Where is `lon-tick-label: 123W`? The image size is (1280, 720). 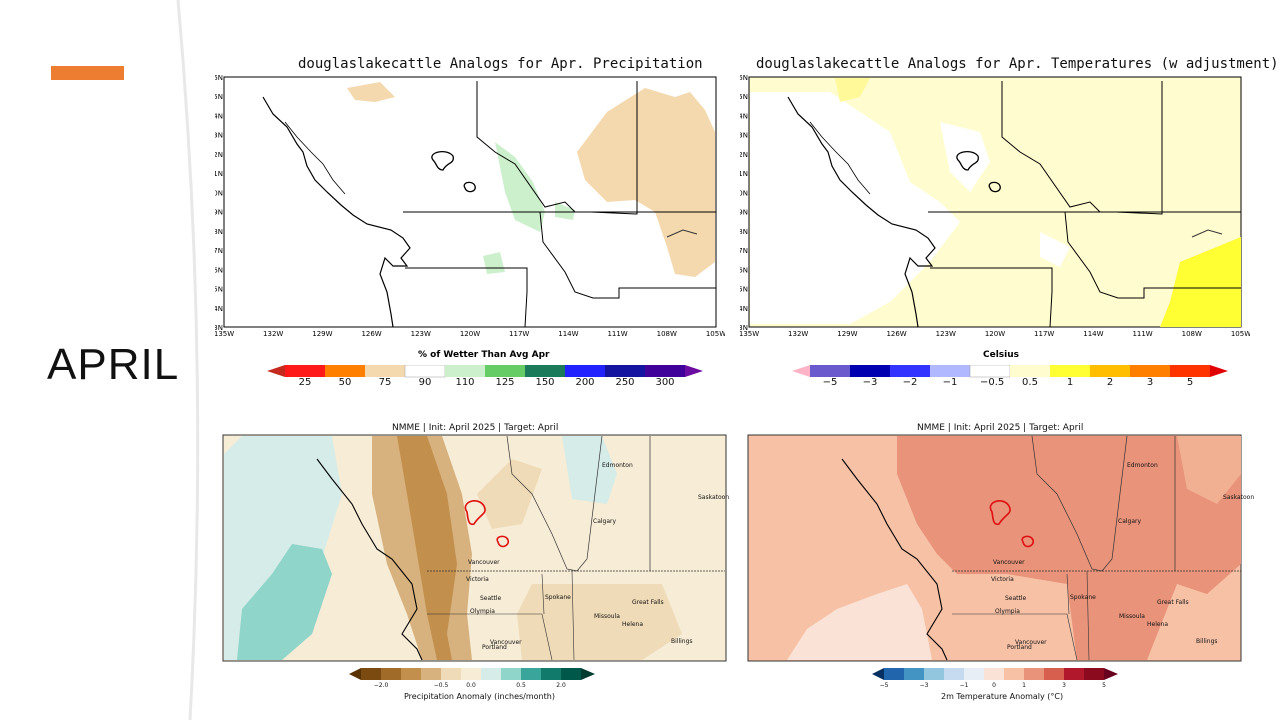
lon-tick-label: 123W is located at coordinates (421, 334).